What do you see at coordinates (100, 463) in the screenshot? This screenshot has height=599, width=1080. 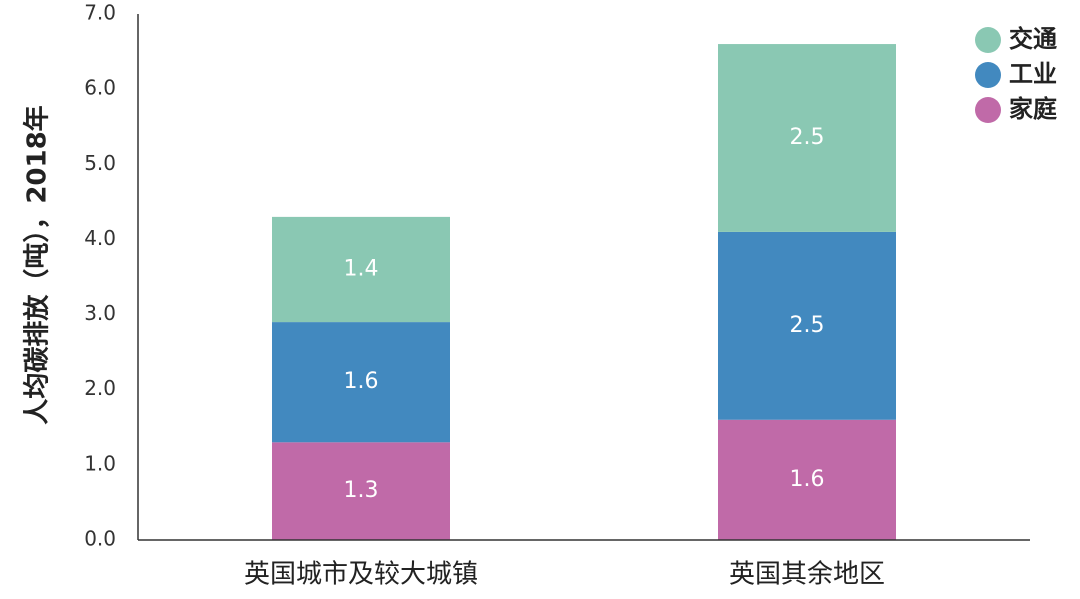 I see `y-tick-label: 1.0` at bounding box center [100, 463].